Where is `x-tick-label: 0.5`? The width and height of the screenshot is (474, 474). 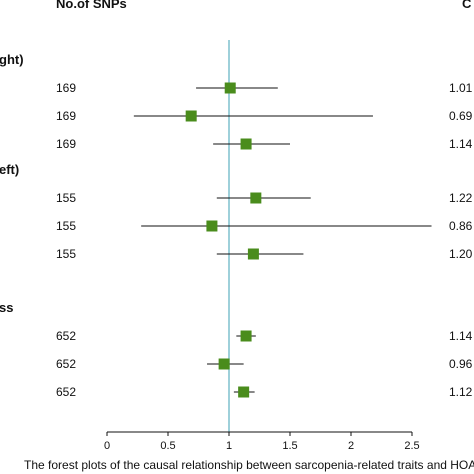 x-tick-label: 0.5 is located at coordinates (167, 446).